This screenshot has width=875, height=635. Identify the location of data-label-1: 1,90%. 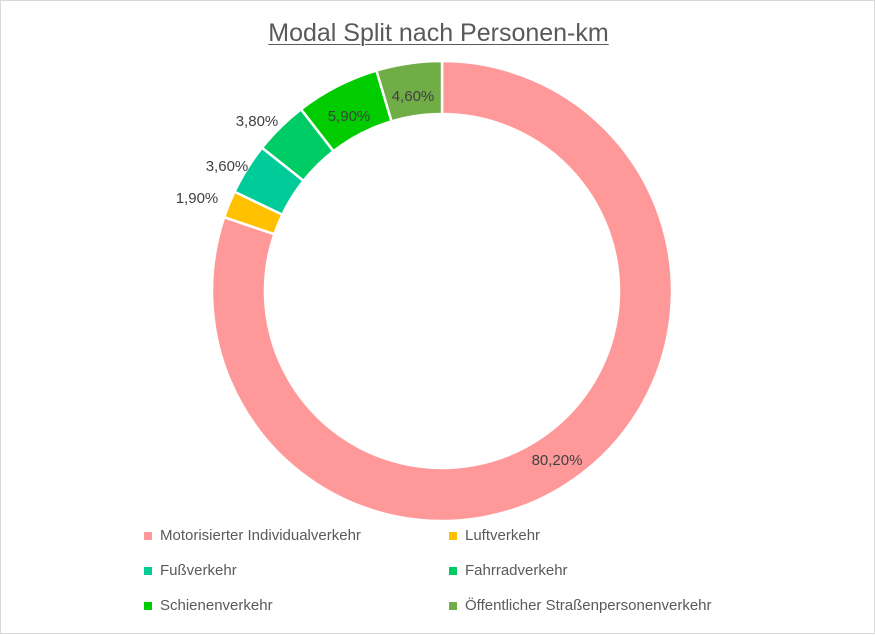
(197, 198).